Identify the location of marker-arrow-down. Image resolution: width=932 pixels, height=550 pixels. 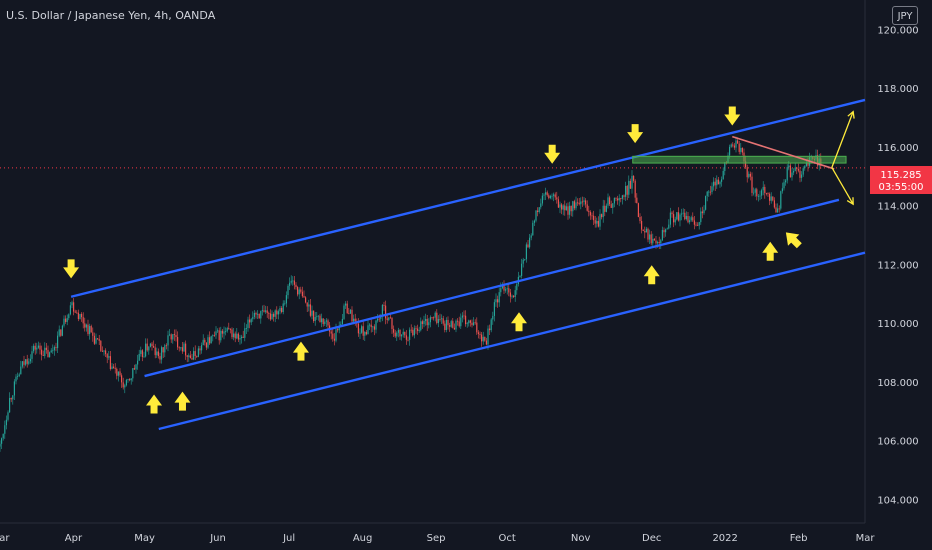
(552, 154).